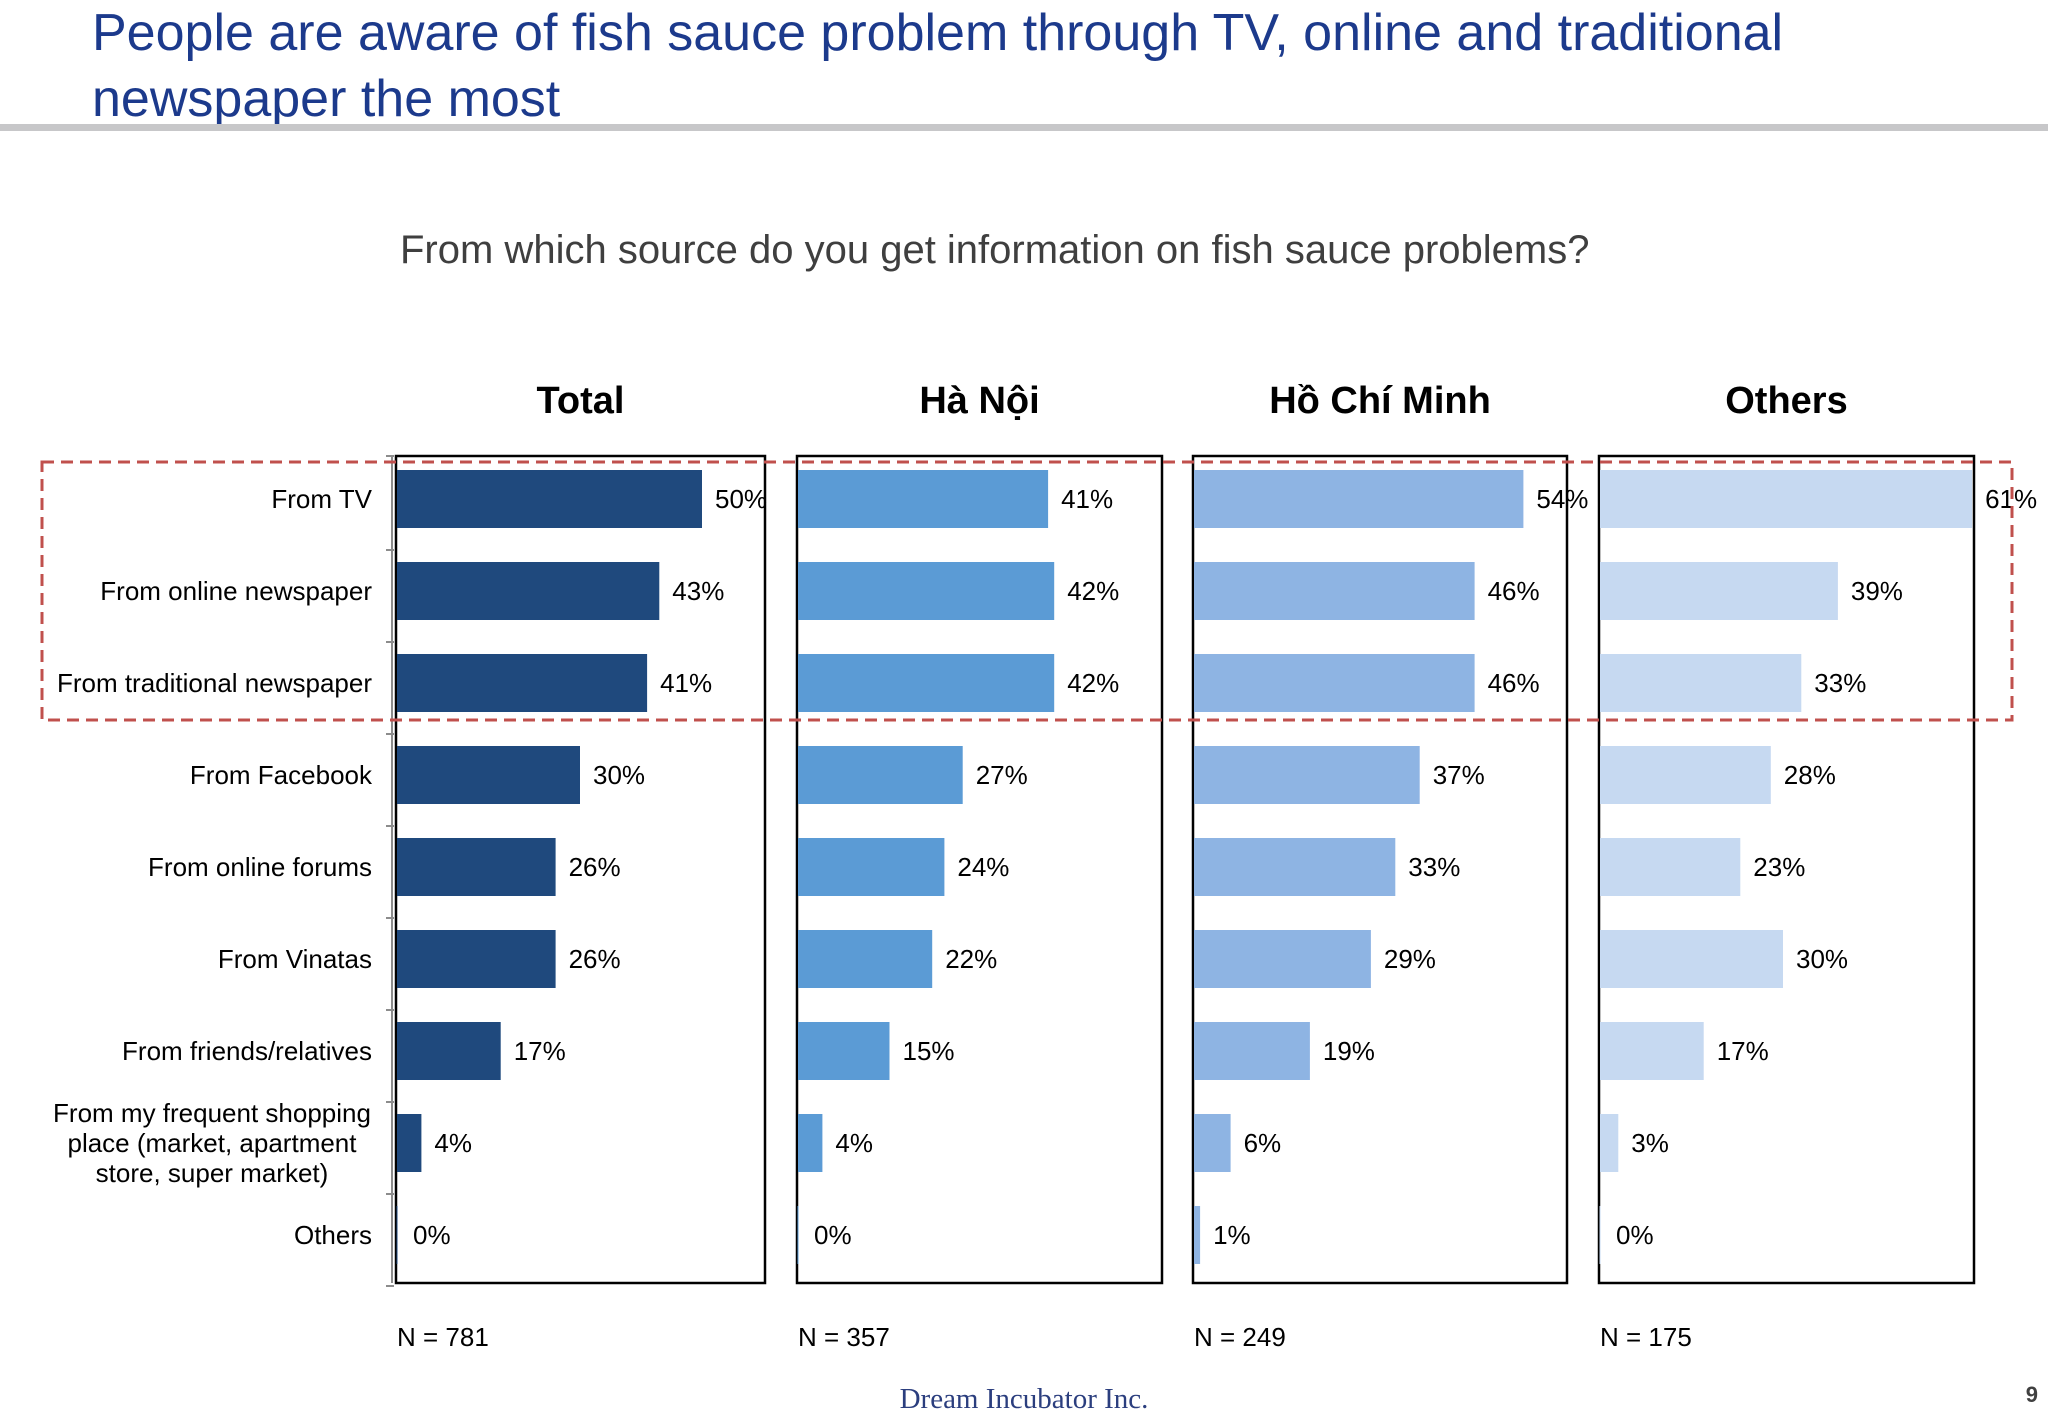 This screenshot has width=2048, height=1418. Describe the element at coordinates (1024, 127) in the screenshot. I see `title-divider` at that location.